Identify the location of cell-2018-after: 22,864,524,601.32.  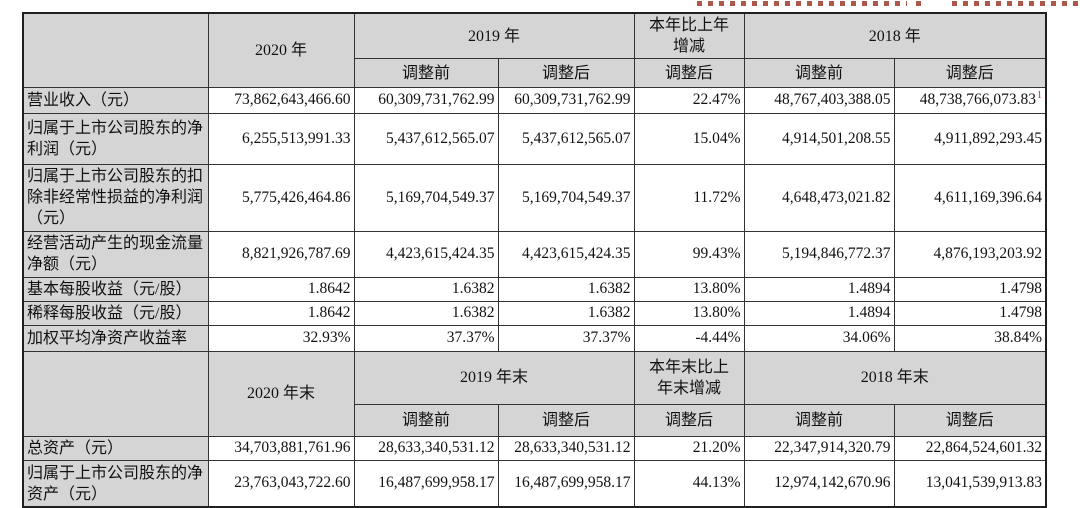
(970, 448).